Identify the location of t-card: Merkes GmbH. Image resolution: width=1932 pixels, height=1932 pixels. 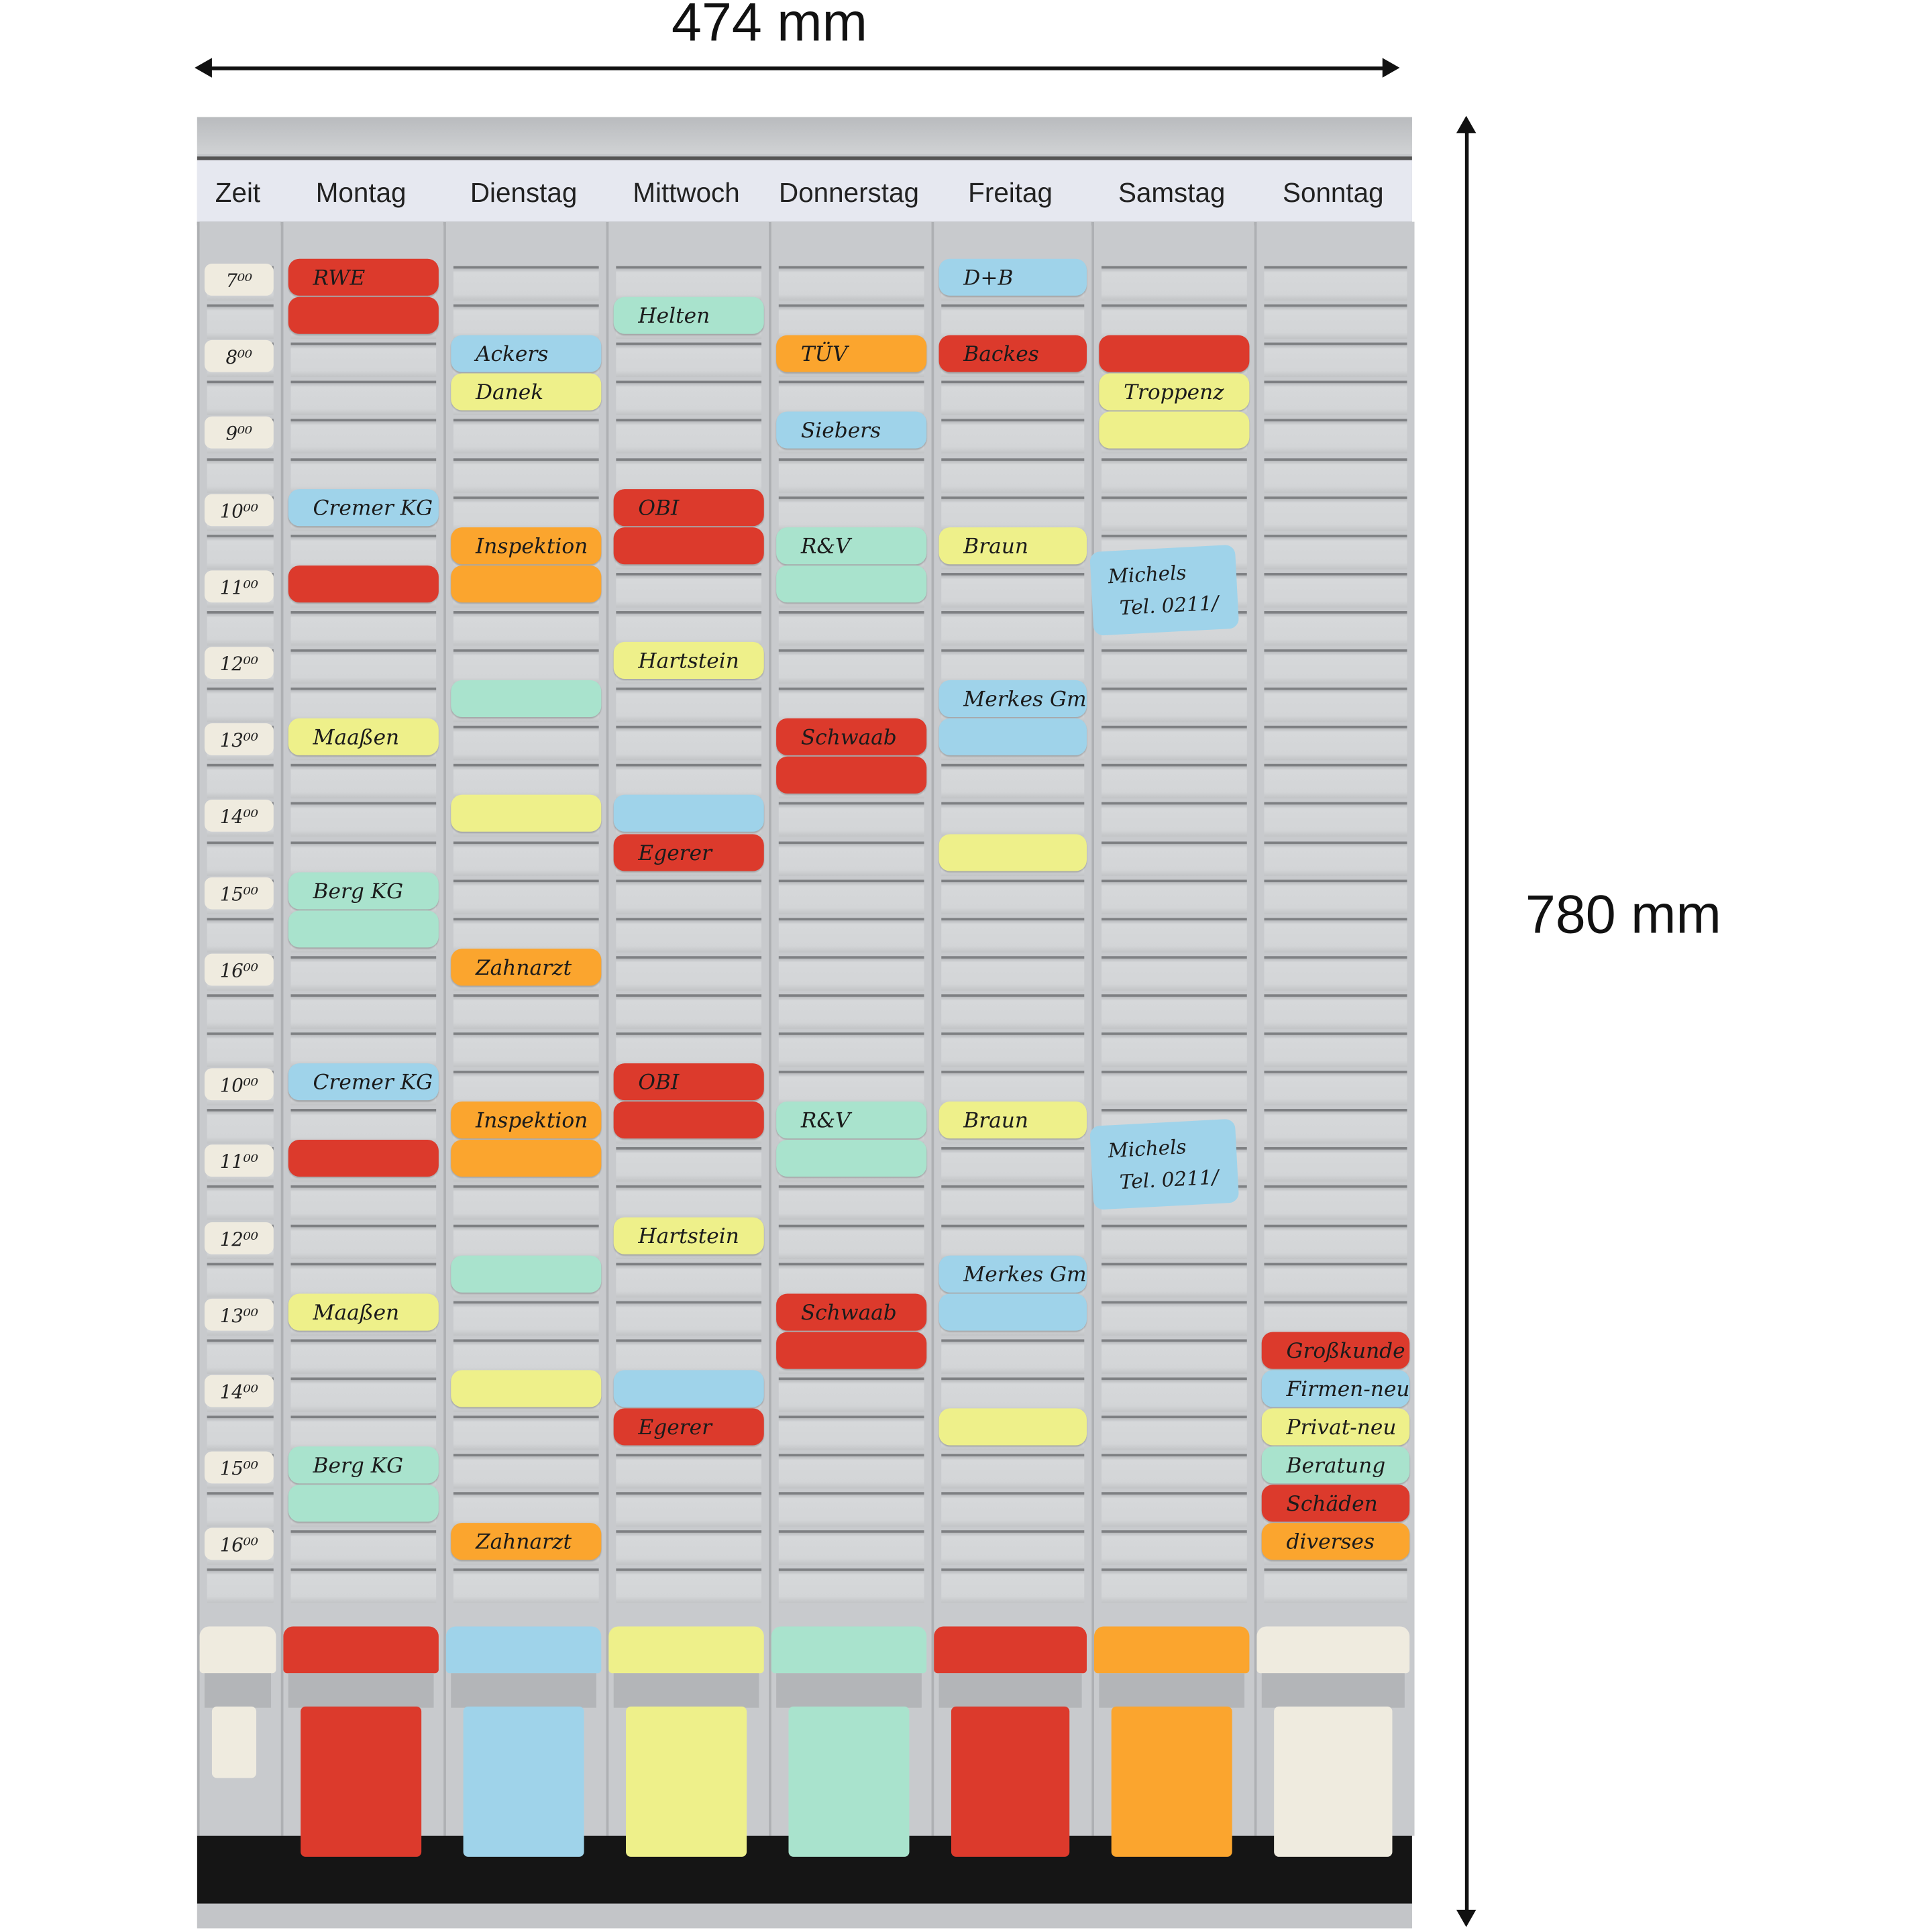
(1012, 699).